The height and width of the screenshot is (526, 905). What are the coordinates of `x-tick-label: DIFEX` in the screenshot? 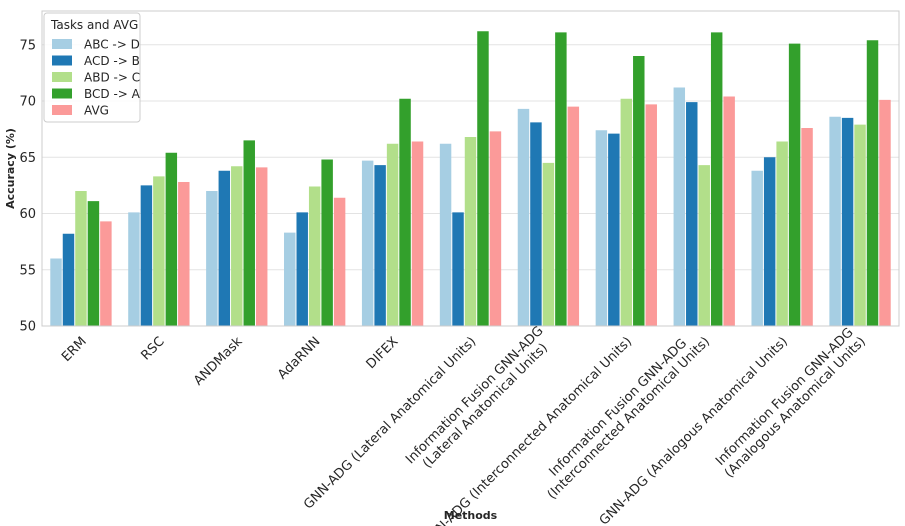 It's located at (383, 353).